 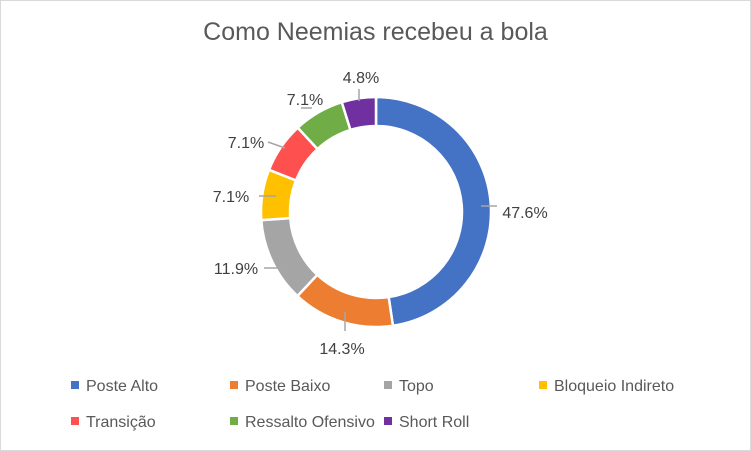 What do you see at coordinates (236, 269) in the screenshot?
I see `data-label-2: 11.9%` at bounding box center [236, 269].